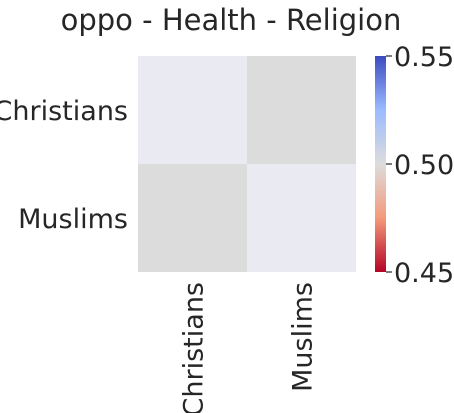 The width and height of the screenshot is (454, 413). I want to click on heatmap-cell-muslims-christians, so click(192, 218).